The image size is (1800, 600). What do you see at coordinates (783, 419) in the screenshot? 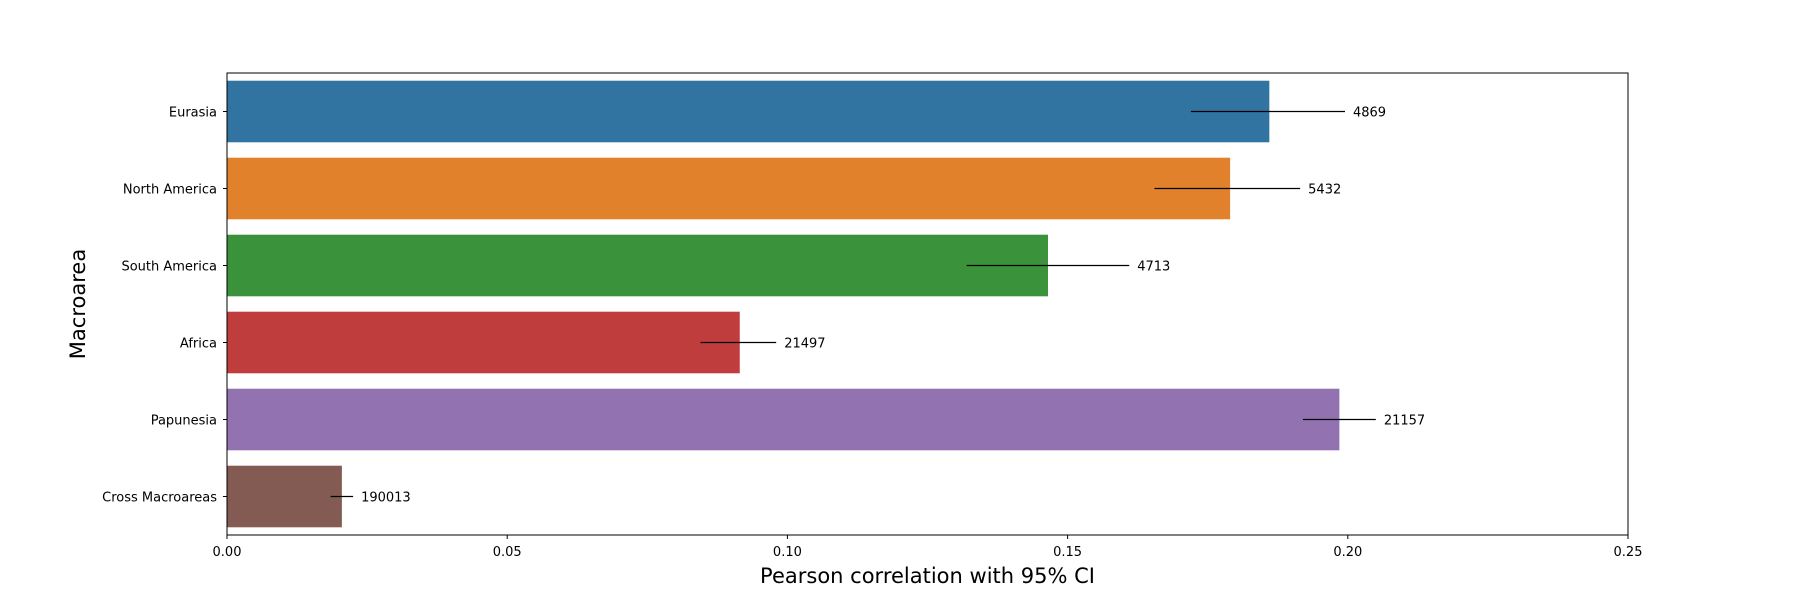
I see `bar-papunesia` at bounding box center [783, 419].